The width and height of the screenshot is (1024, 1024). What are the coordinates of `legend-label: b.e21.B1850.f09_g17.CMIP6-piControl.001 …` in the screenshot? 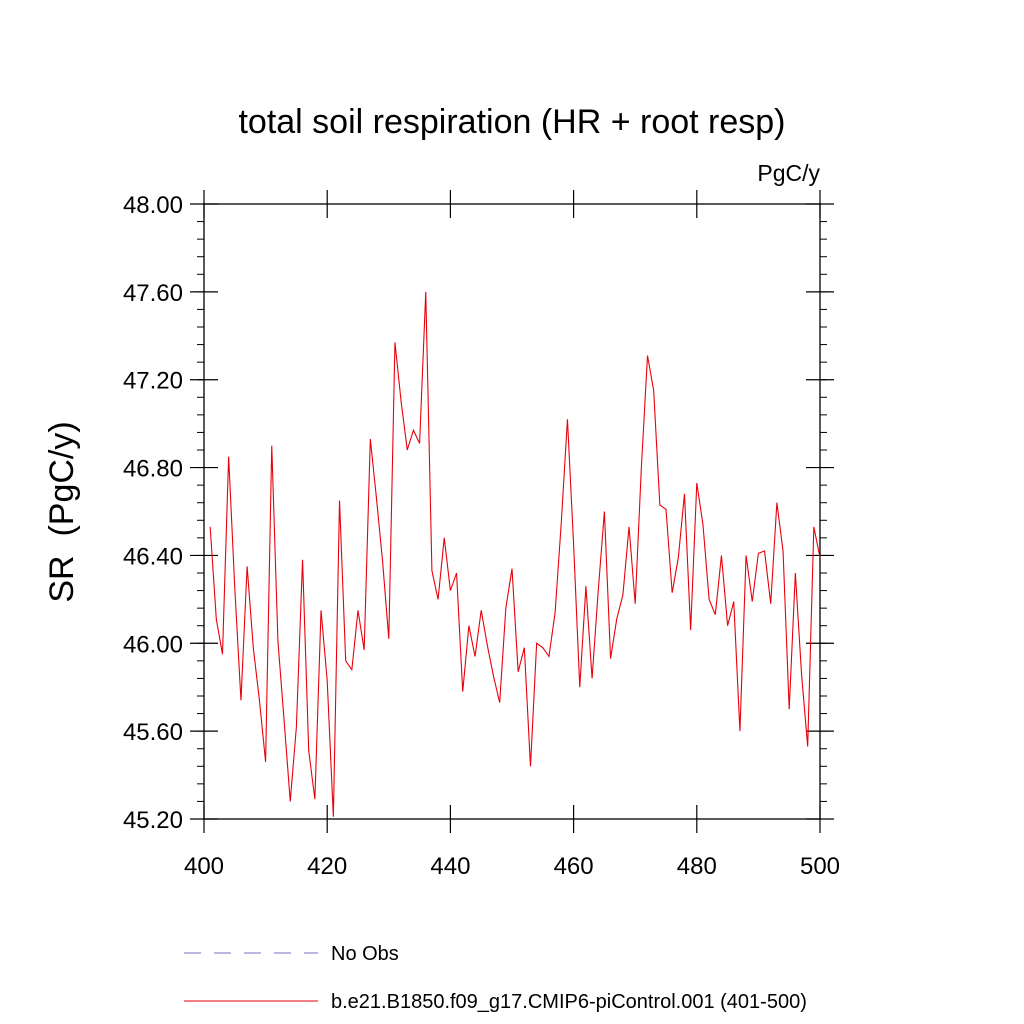 It's located at (569, 1002).